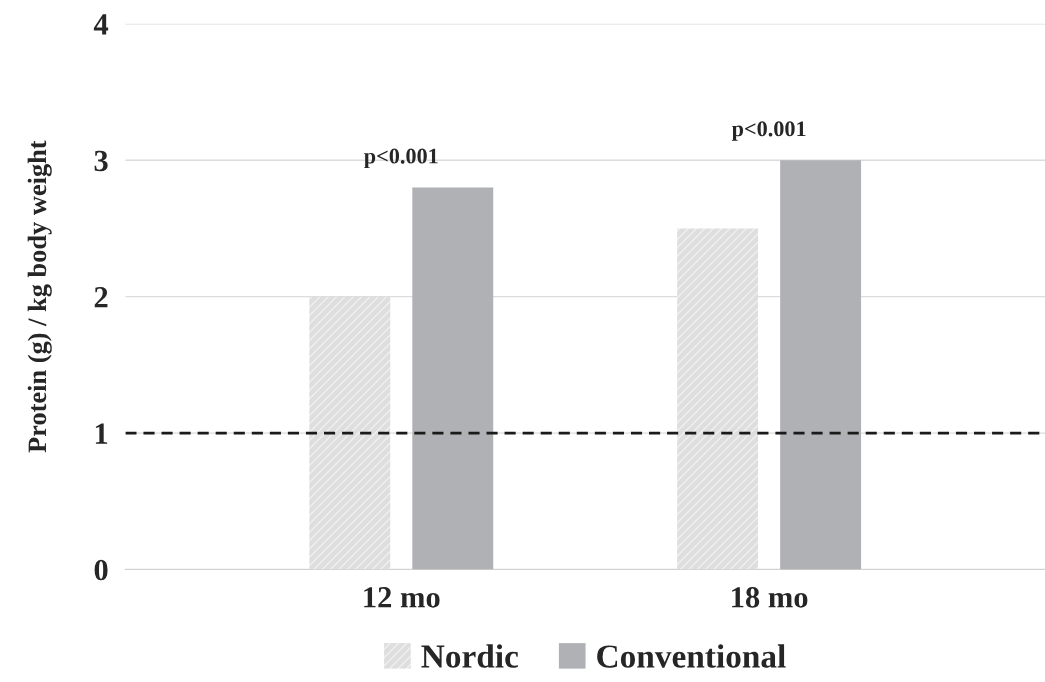  What do you see at coordinates (101, 24) in the screenshot?
I see `y-tick-label: 4` at bounding box center [101, 24].